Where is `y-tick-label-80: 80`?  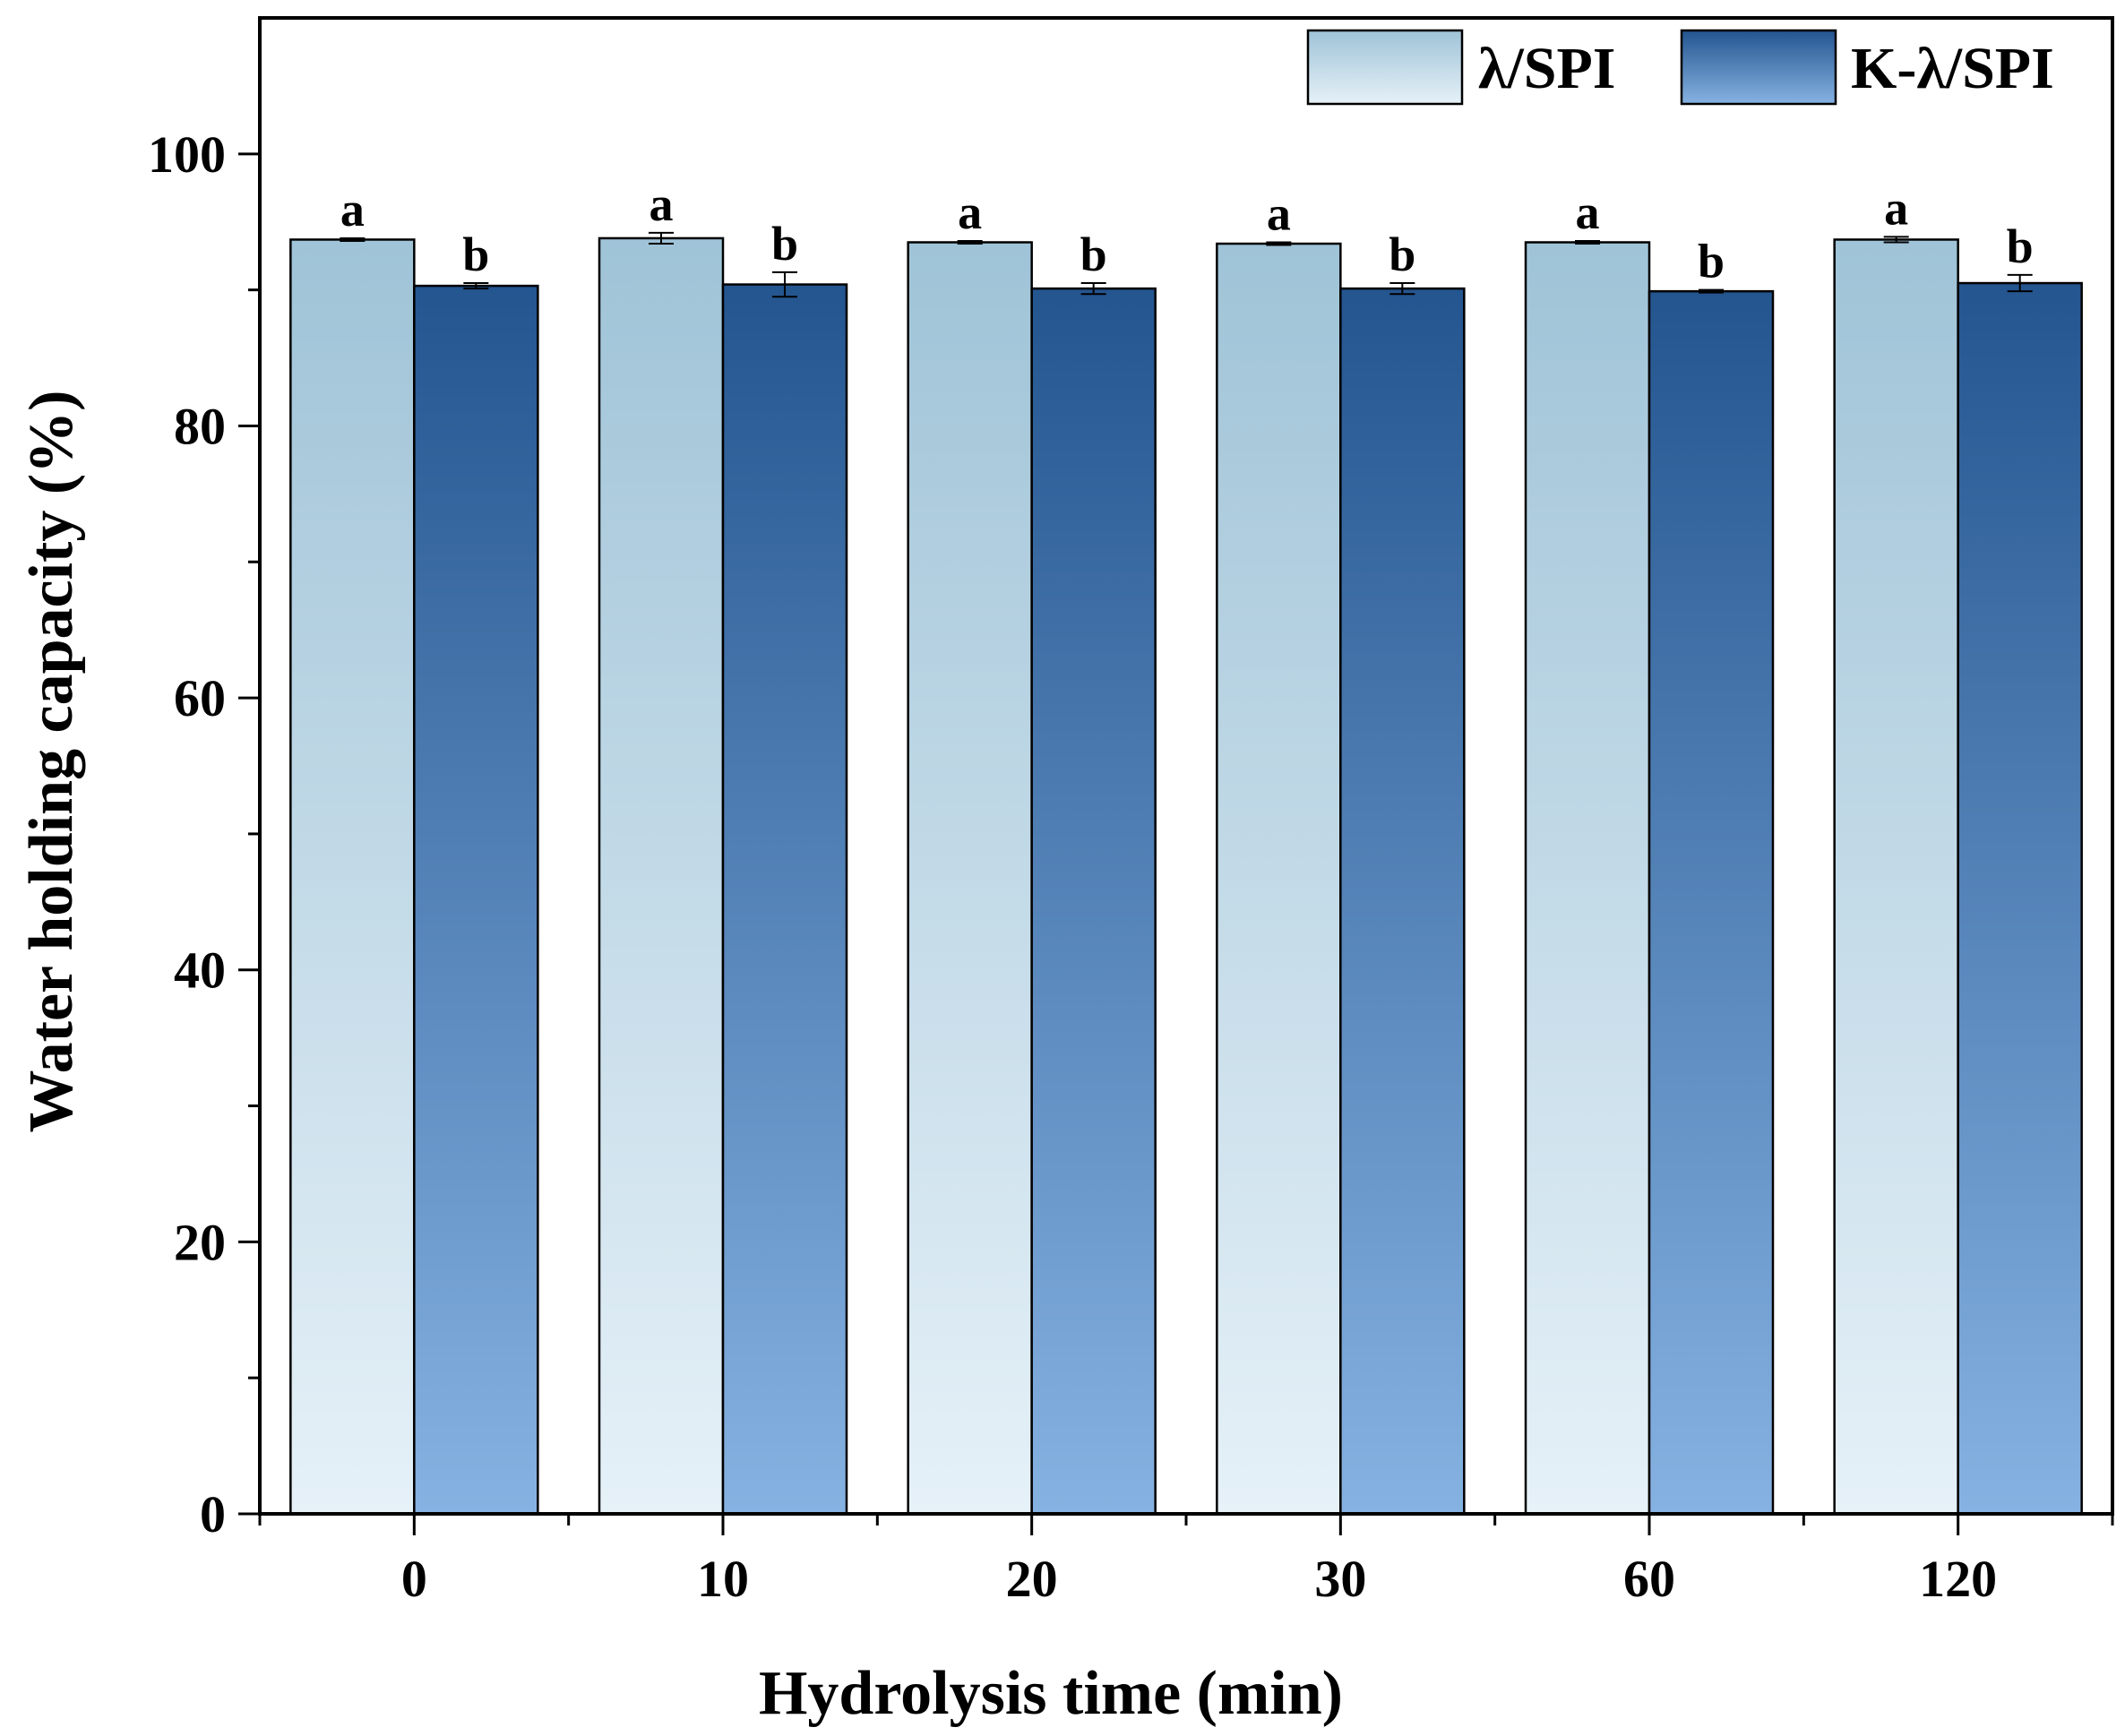 y-tick-label-80: 80 is located at coordinates (200, 426).